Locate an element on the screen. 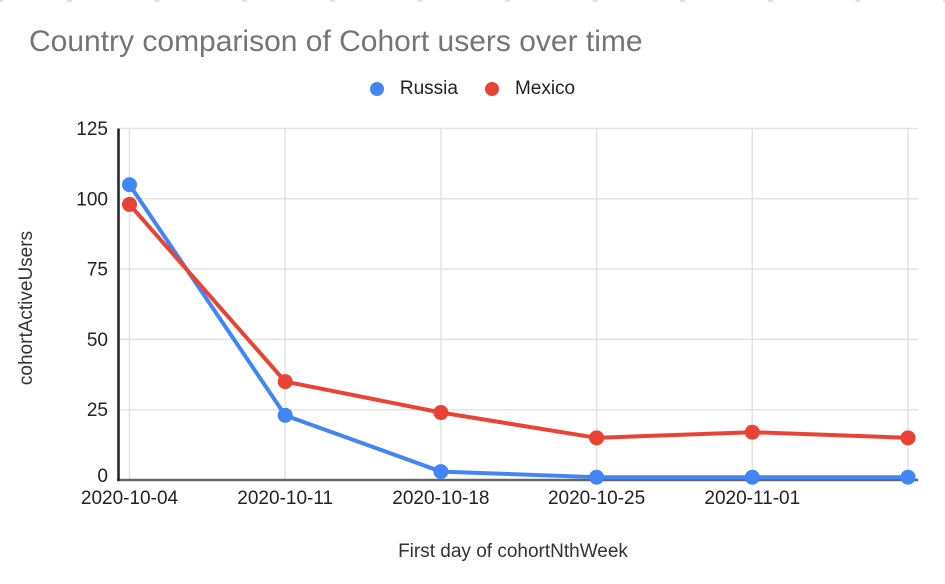  legend-swatch-mexico-icon is located at coordinates (491, 89).